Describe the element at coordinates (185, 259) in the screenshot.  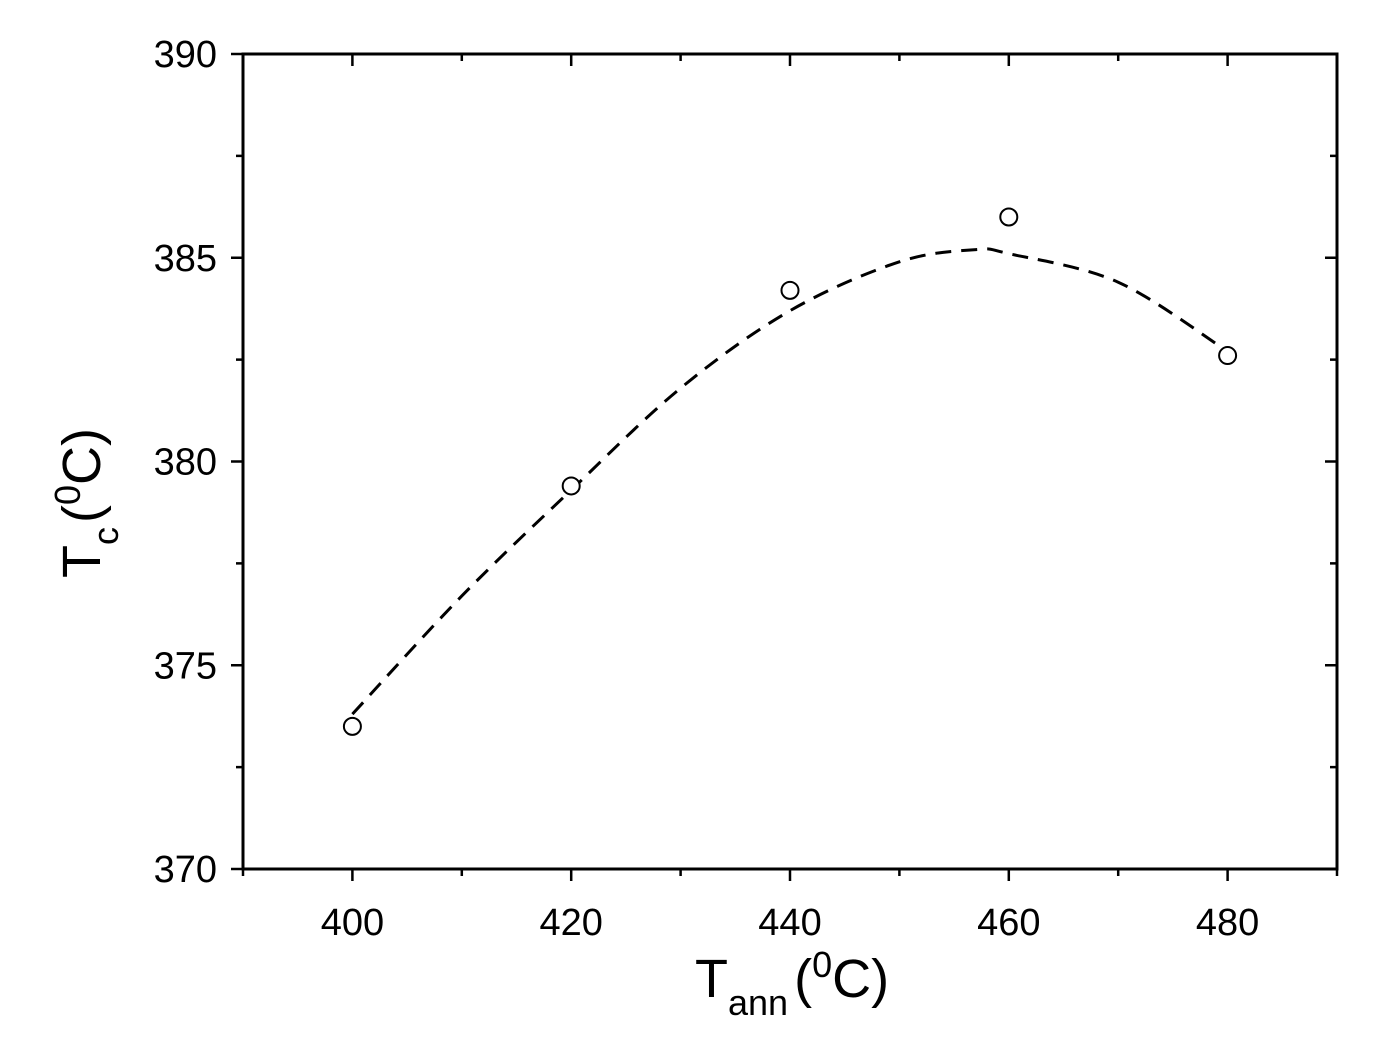
I see `y-tick-label: 385` at that location.